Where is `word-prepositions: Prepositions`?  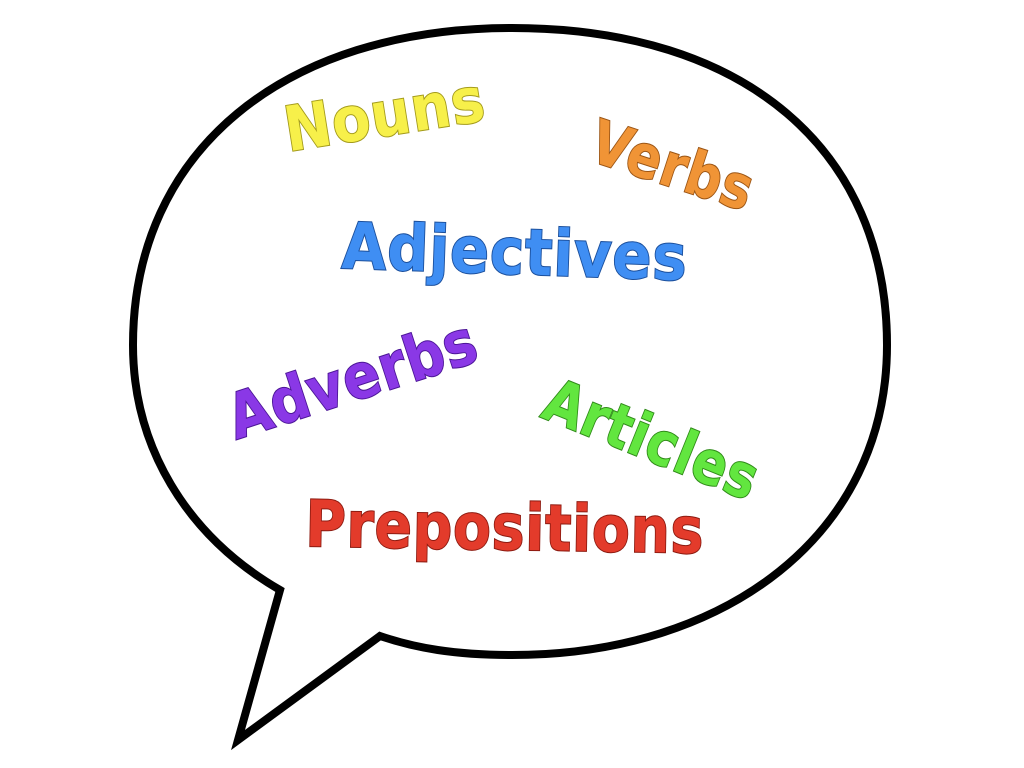
word-prepositions: Prepositions is located at coordinates (505, 528).